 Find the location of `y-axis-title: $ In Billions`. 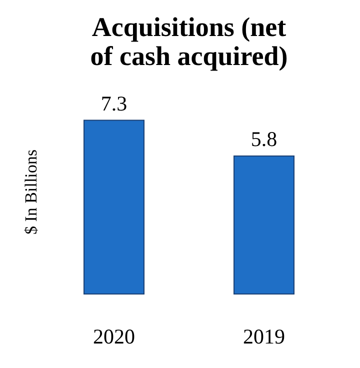

y-axis-title: $ In Billions is located at coordinates (31, 192).